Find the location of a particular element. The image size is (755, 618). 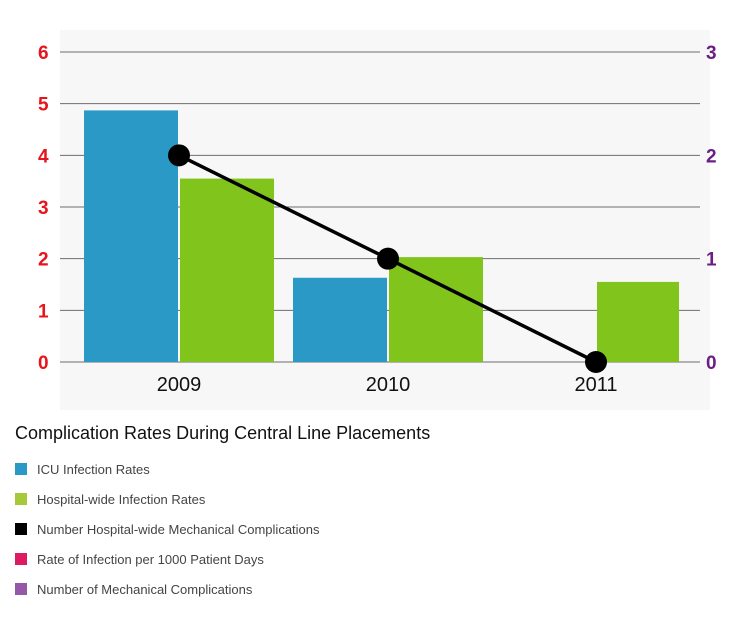

left-axis-tick: 3 is located at coordinates (43, 208).